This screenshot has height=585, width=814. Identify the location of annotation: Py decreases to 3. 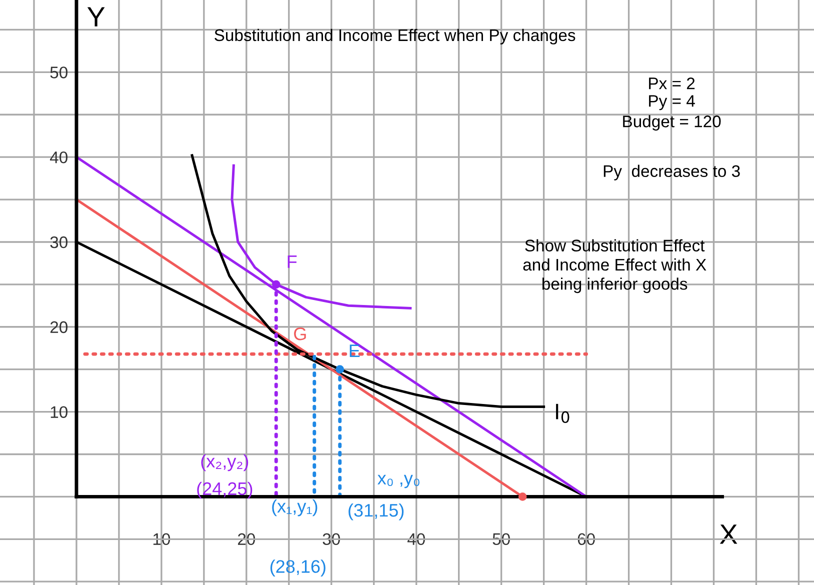
(672, 172).